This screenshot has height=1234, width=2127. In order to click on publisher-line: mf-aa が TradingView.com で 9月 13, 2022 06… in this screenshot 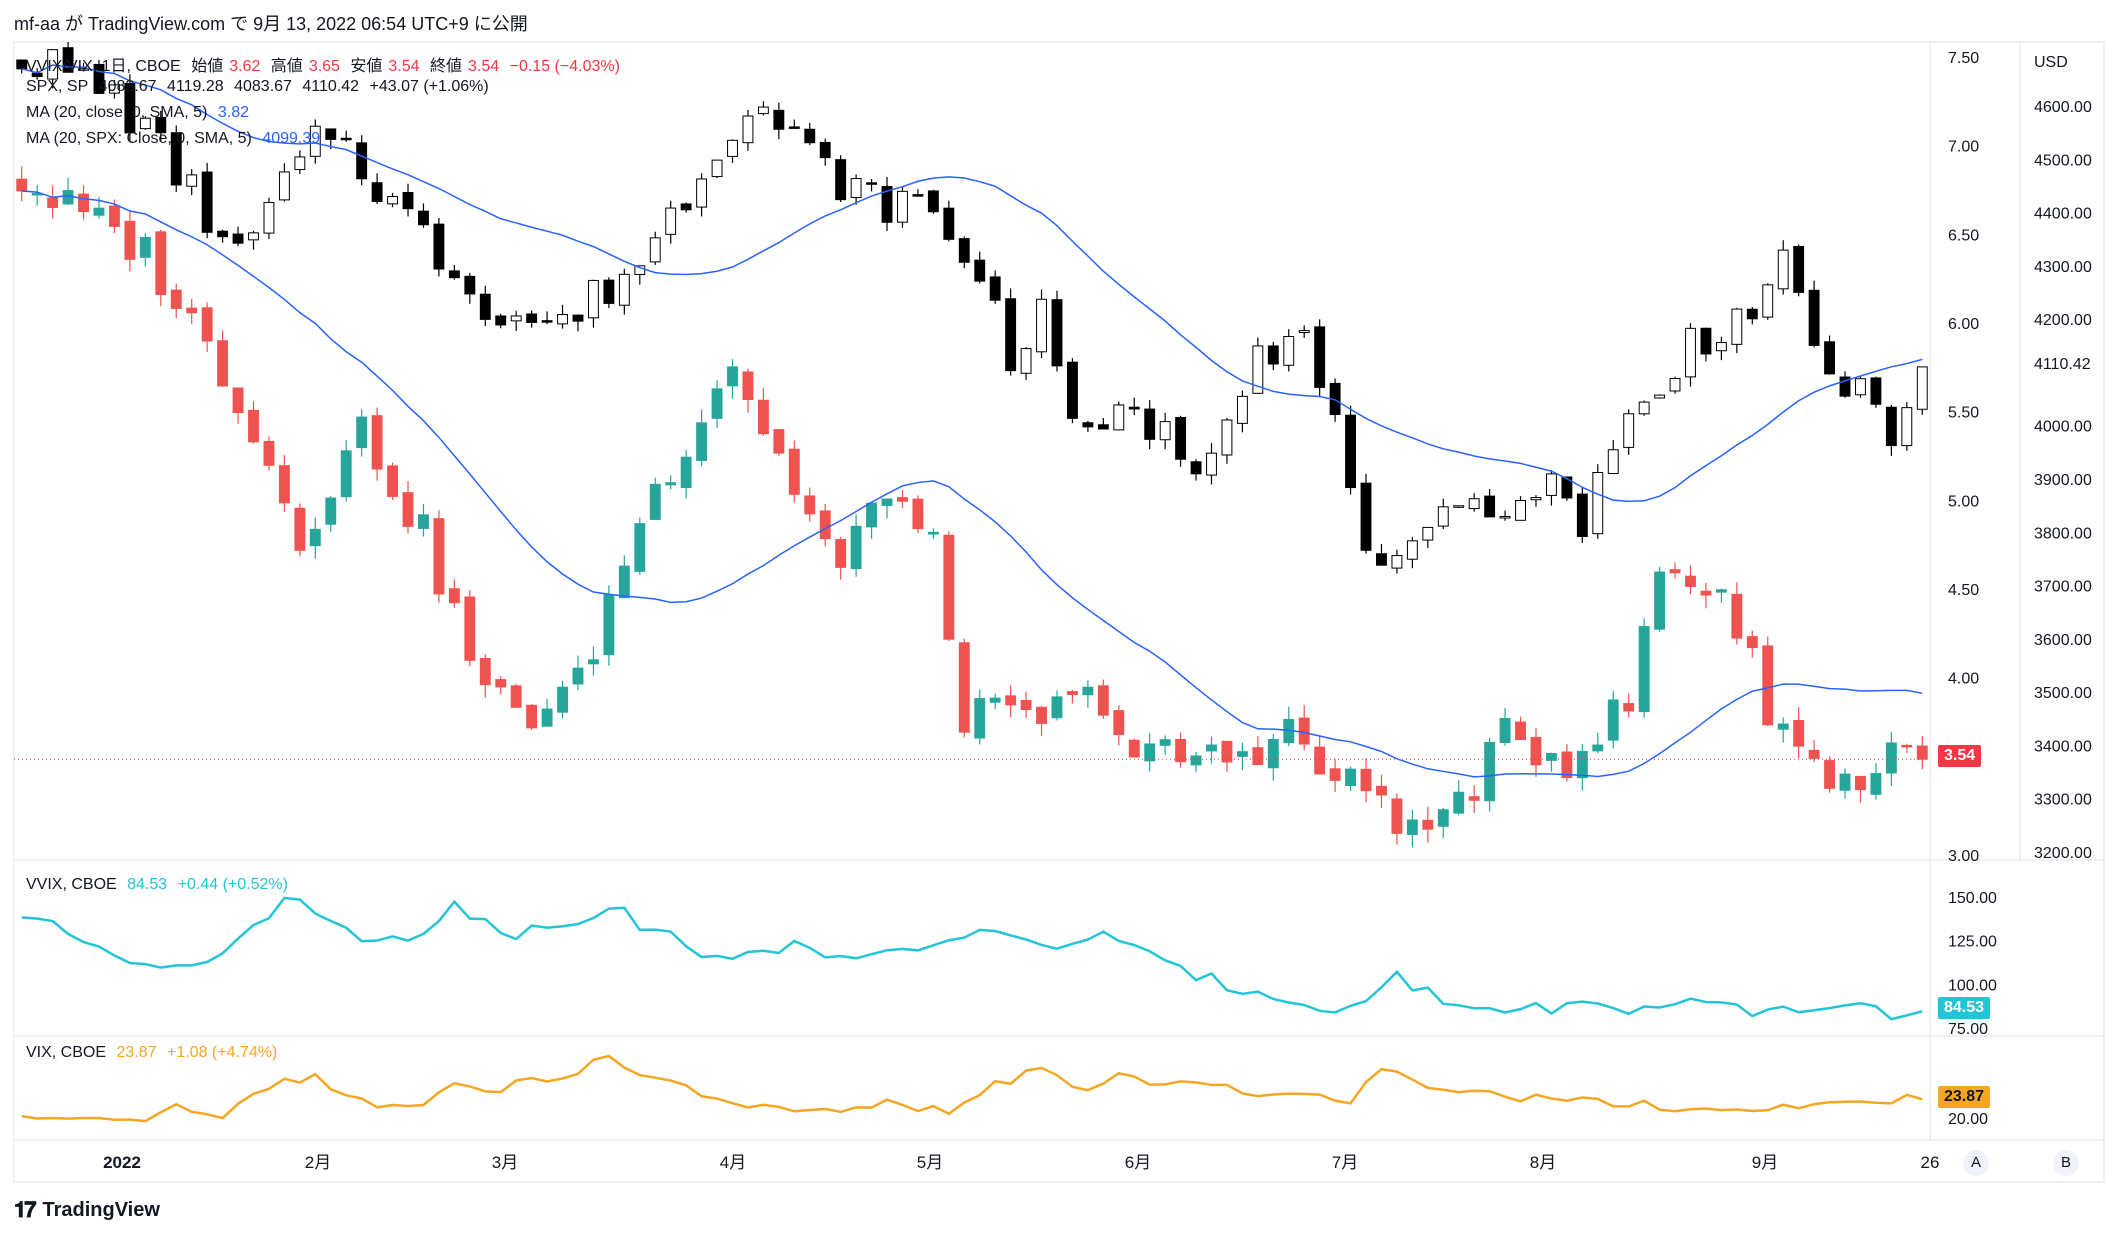, I will do `click(271, 24)`.